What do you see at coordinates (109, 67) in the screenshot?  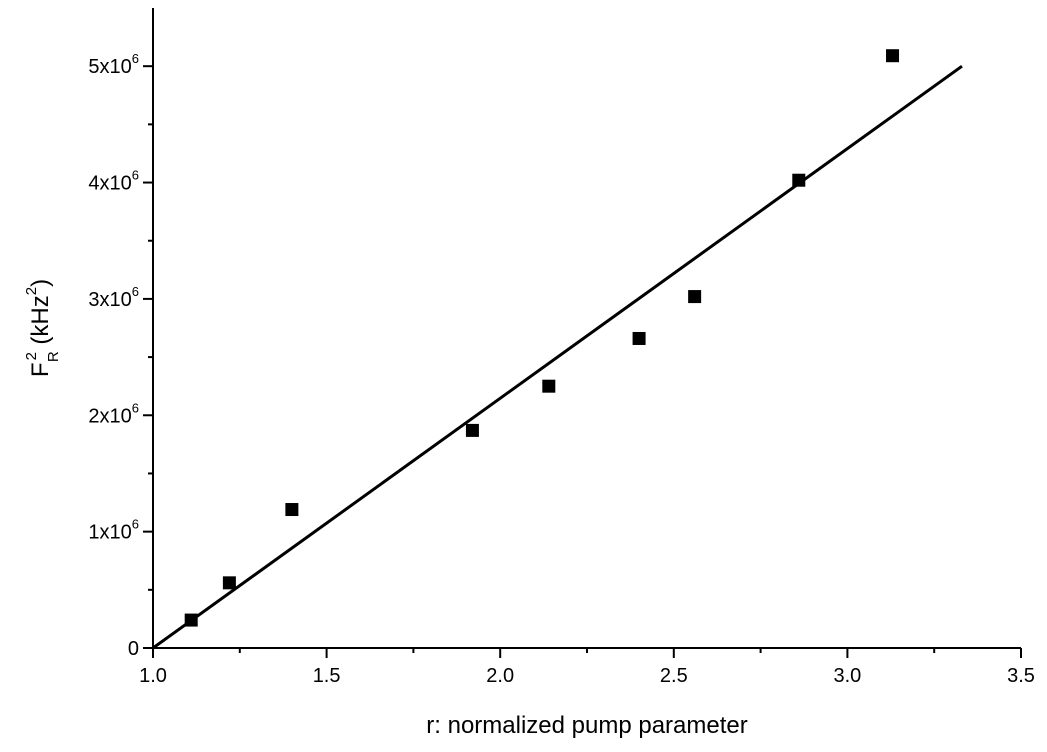 I see `y-tick-label-base: 5x10` at bounding box center [109, 67].